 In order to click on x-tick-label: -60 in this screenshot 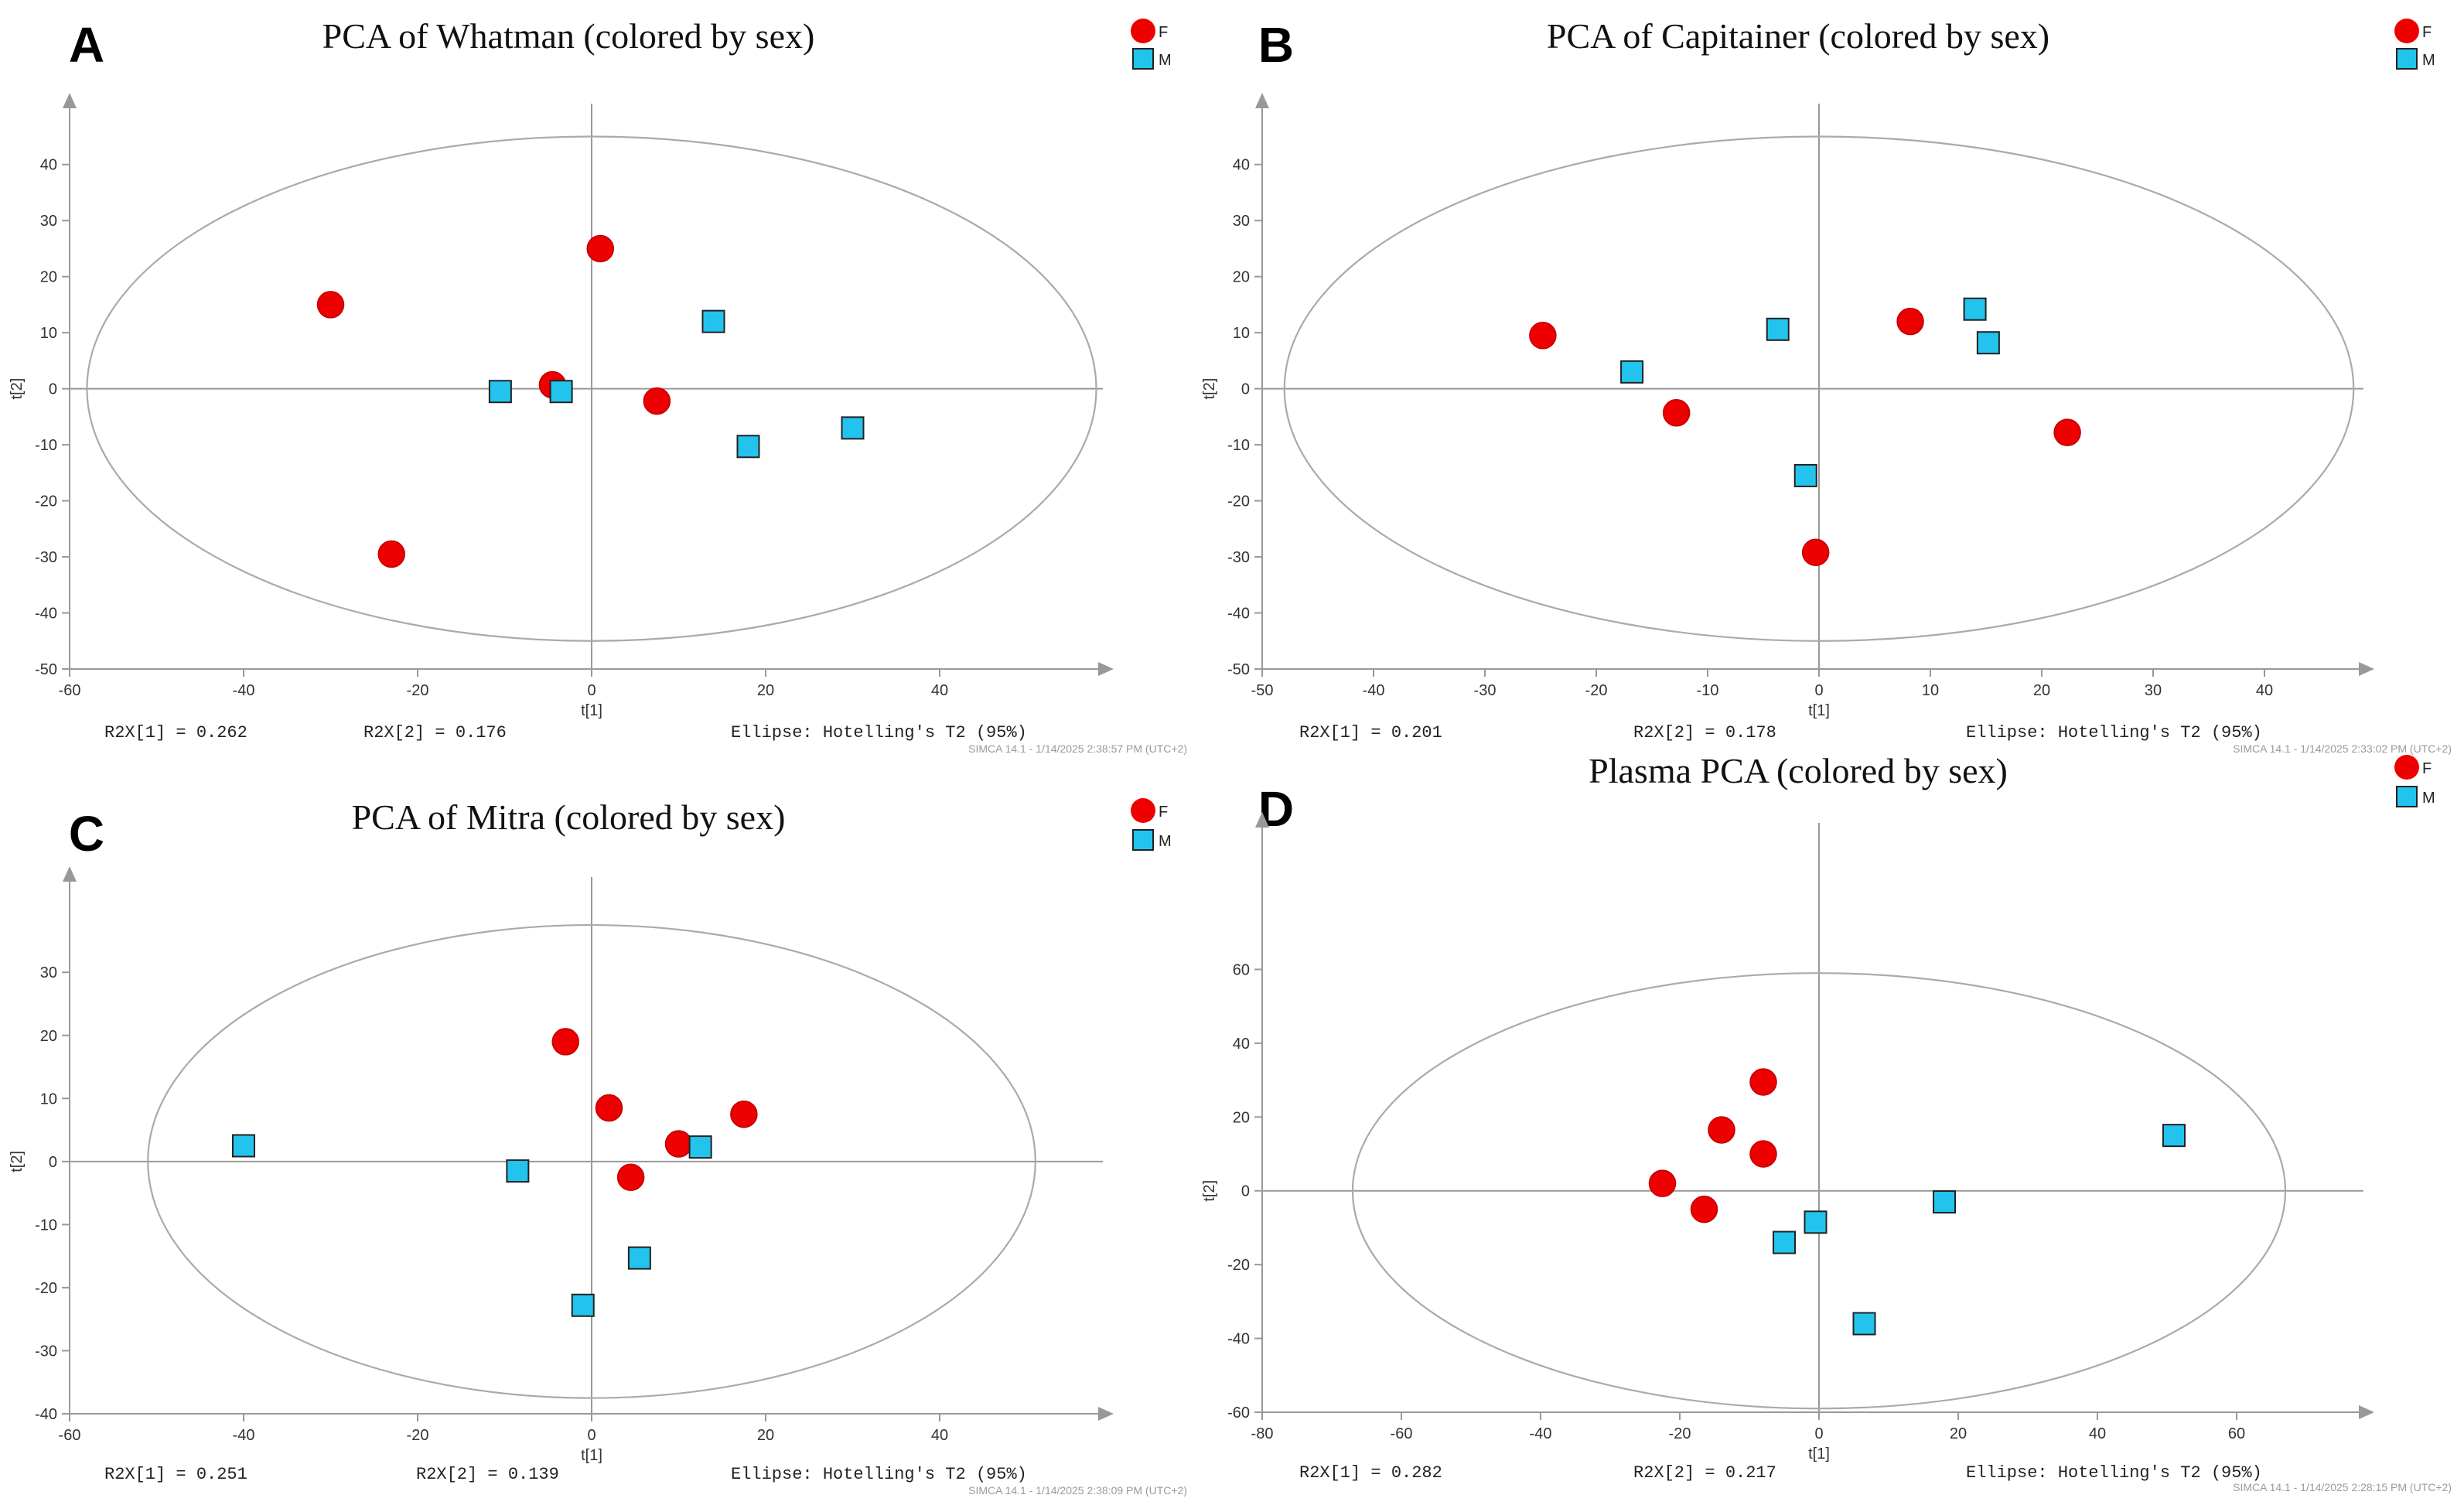, I will do `click(70, 1435)`.